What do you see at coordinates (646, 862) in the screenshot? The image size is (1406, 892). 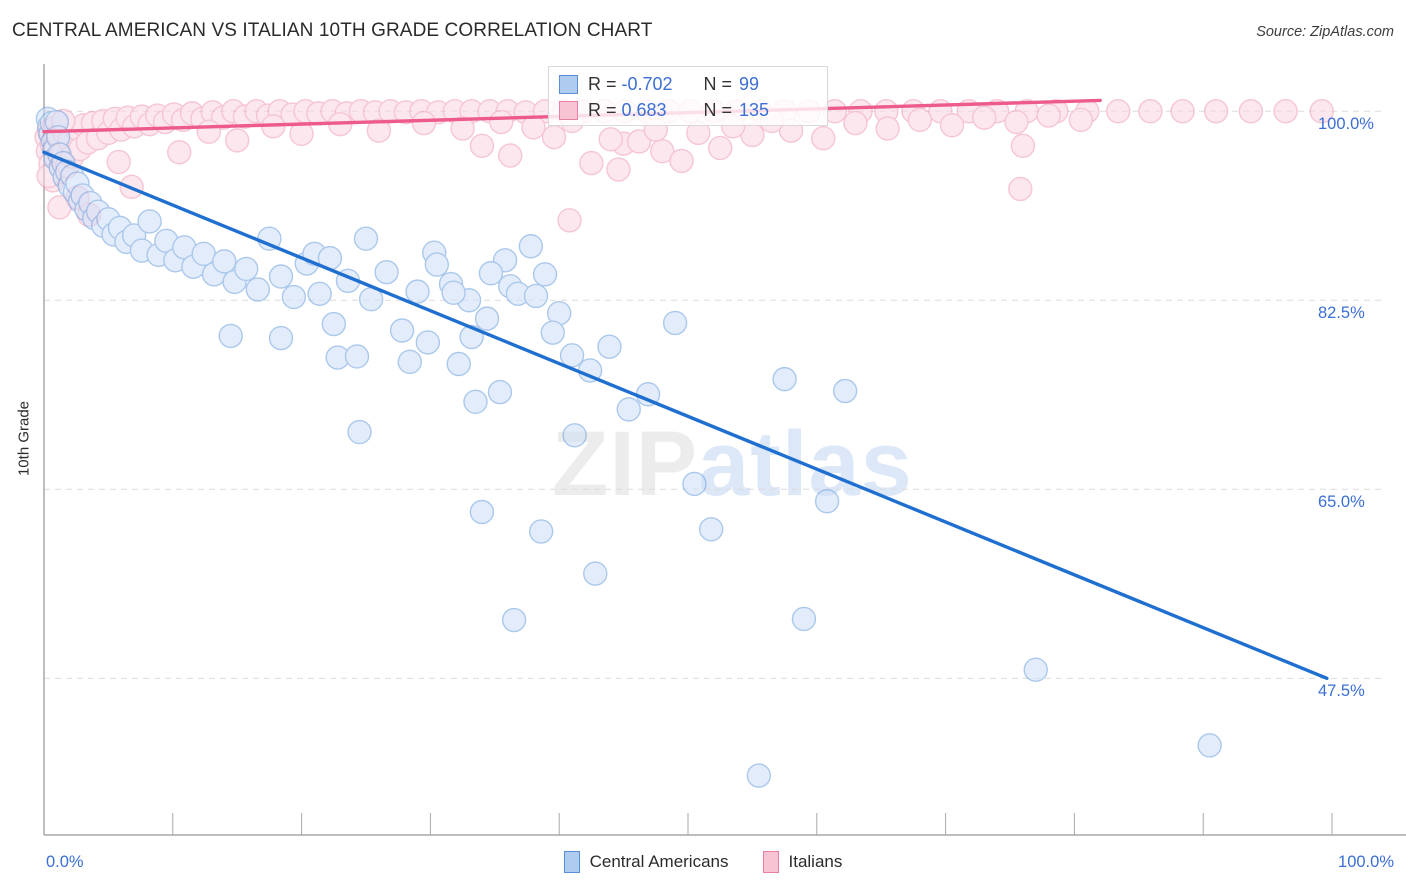 I see `legend-item-central-americans: Central Americans` at bounding box center [646, 862].